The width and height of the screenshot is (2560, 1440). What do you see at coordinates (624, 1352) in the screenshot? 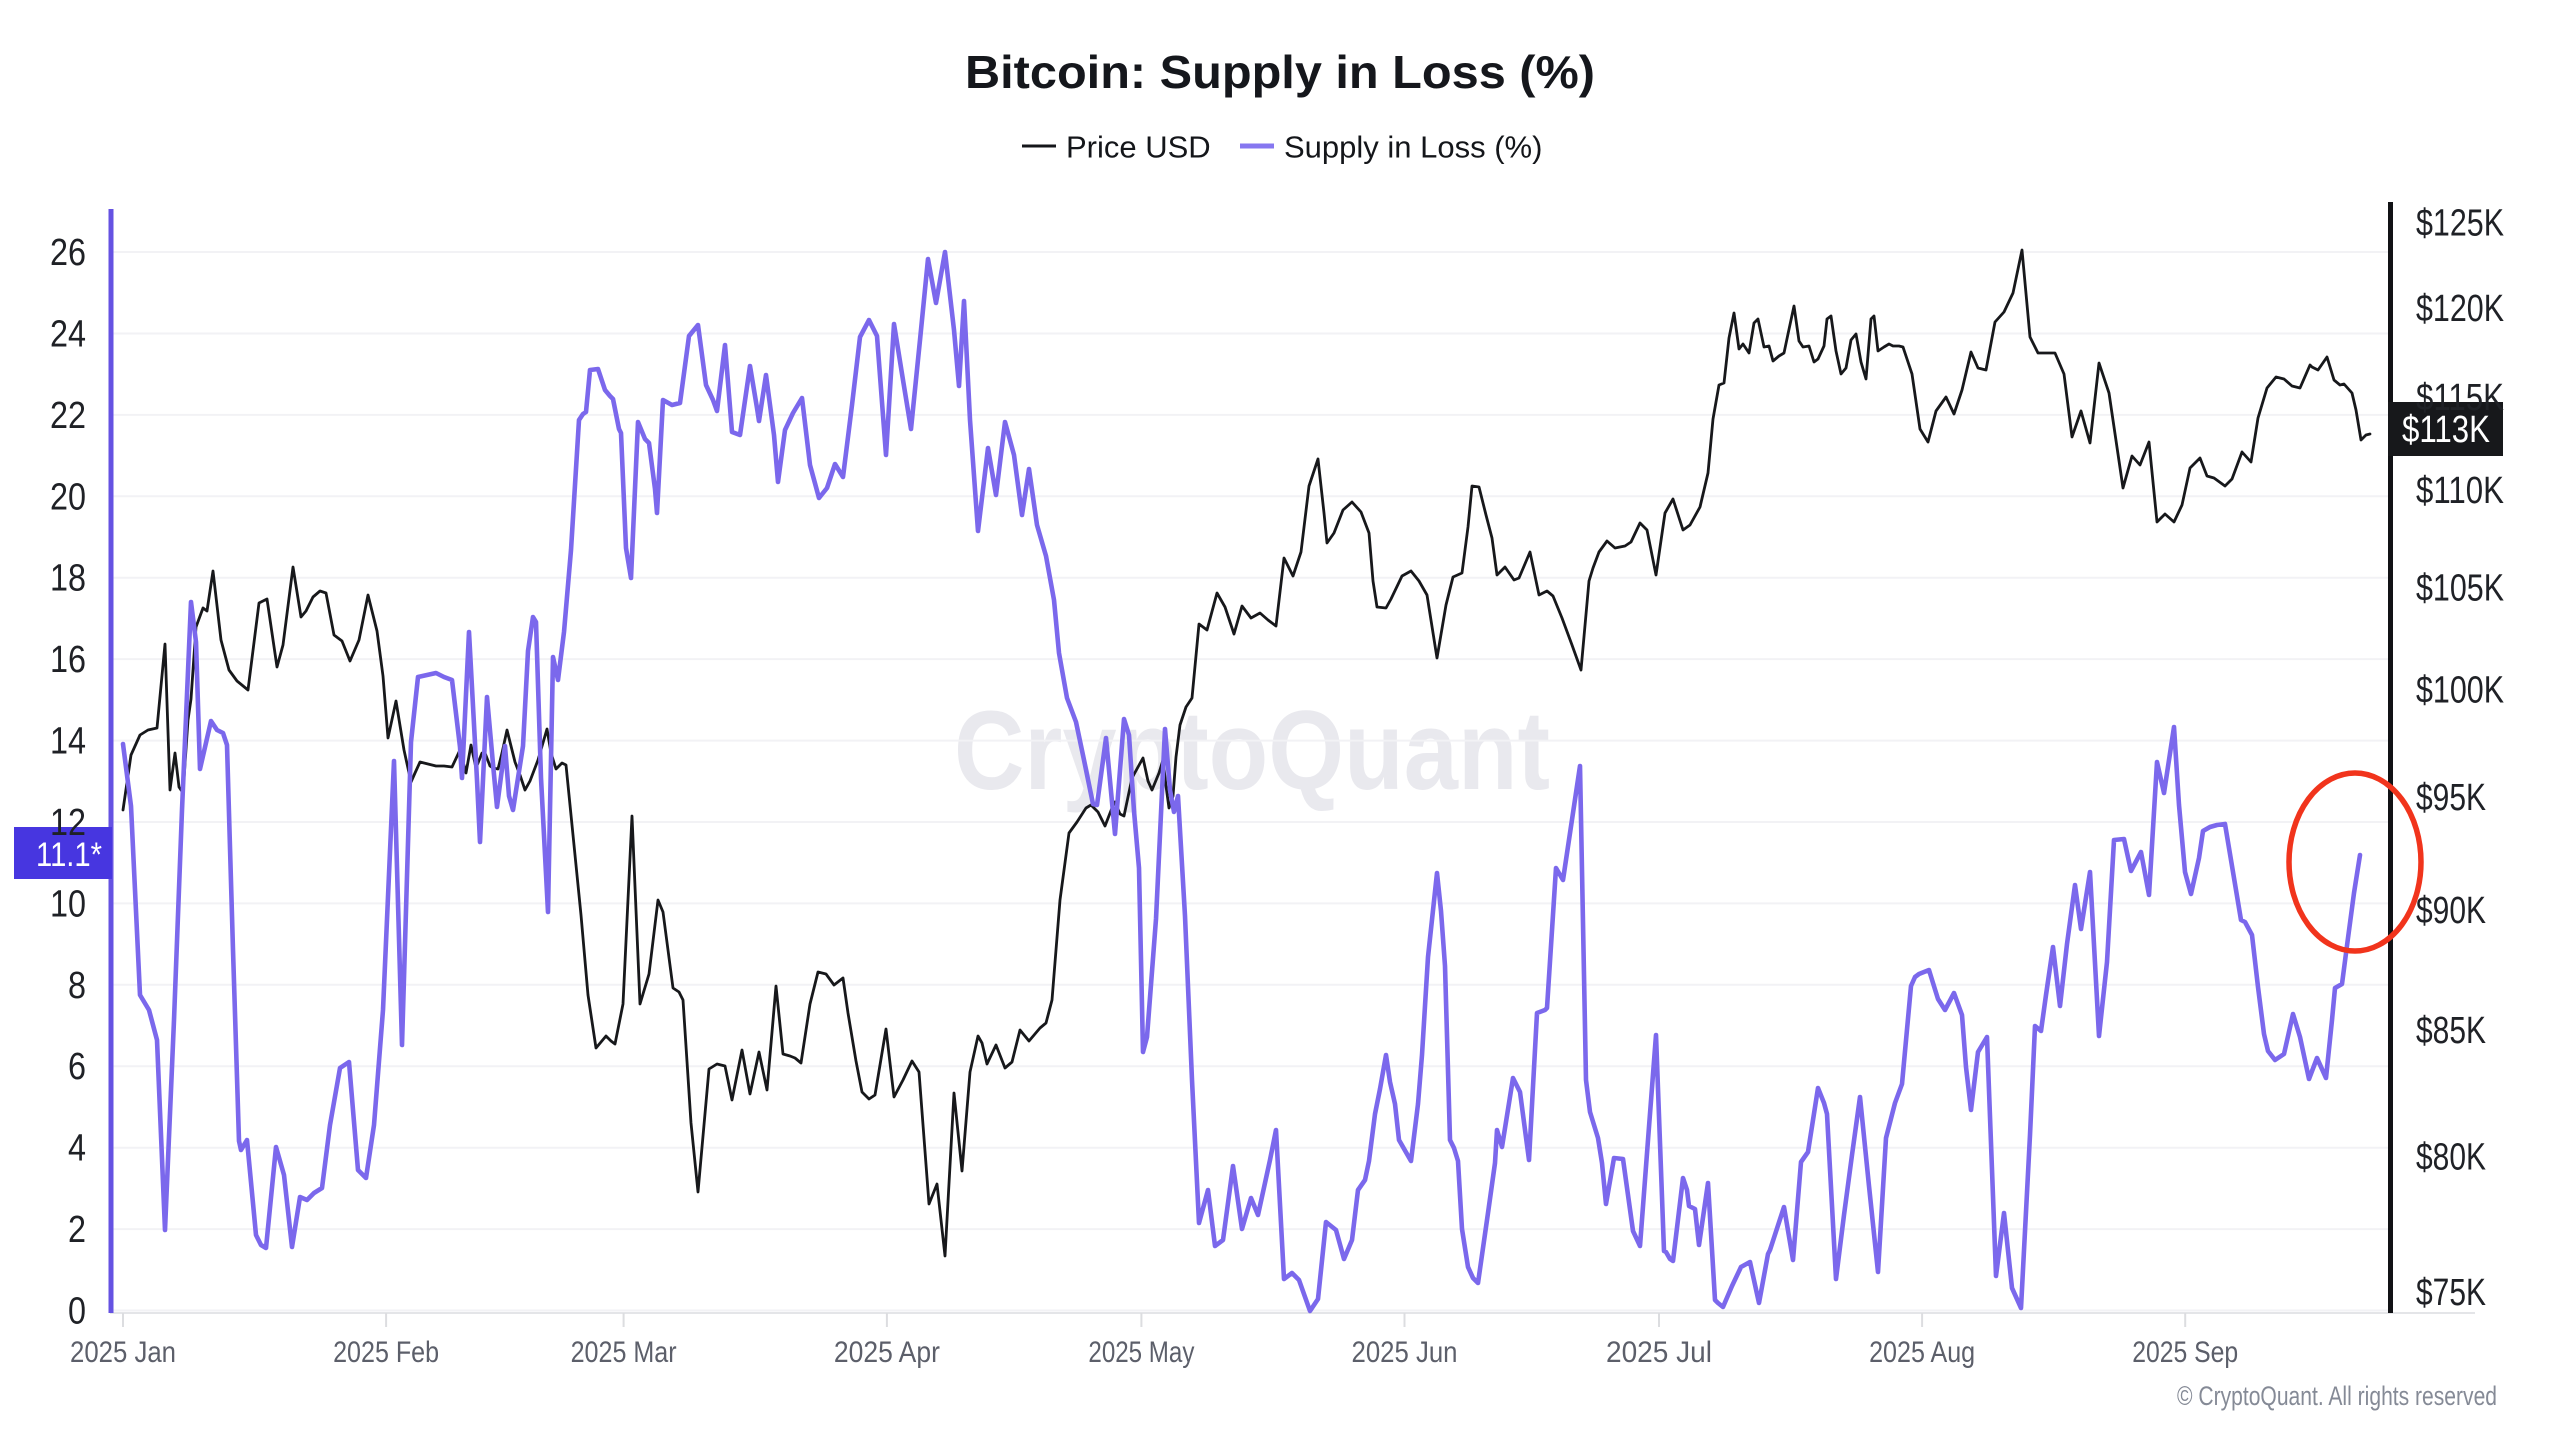
I see `svg-text: 2025 Mar` at bounding box center [624, 1352].